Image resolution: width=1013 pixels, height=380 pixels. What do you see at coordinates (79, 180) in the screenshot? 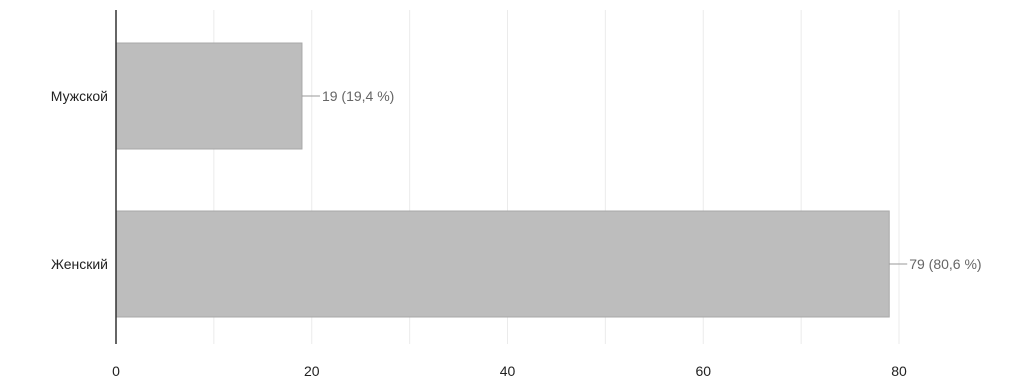
I see `category-labels: Мужской Женский` at bounding box center [79, 180].